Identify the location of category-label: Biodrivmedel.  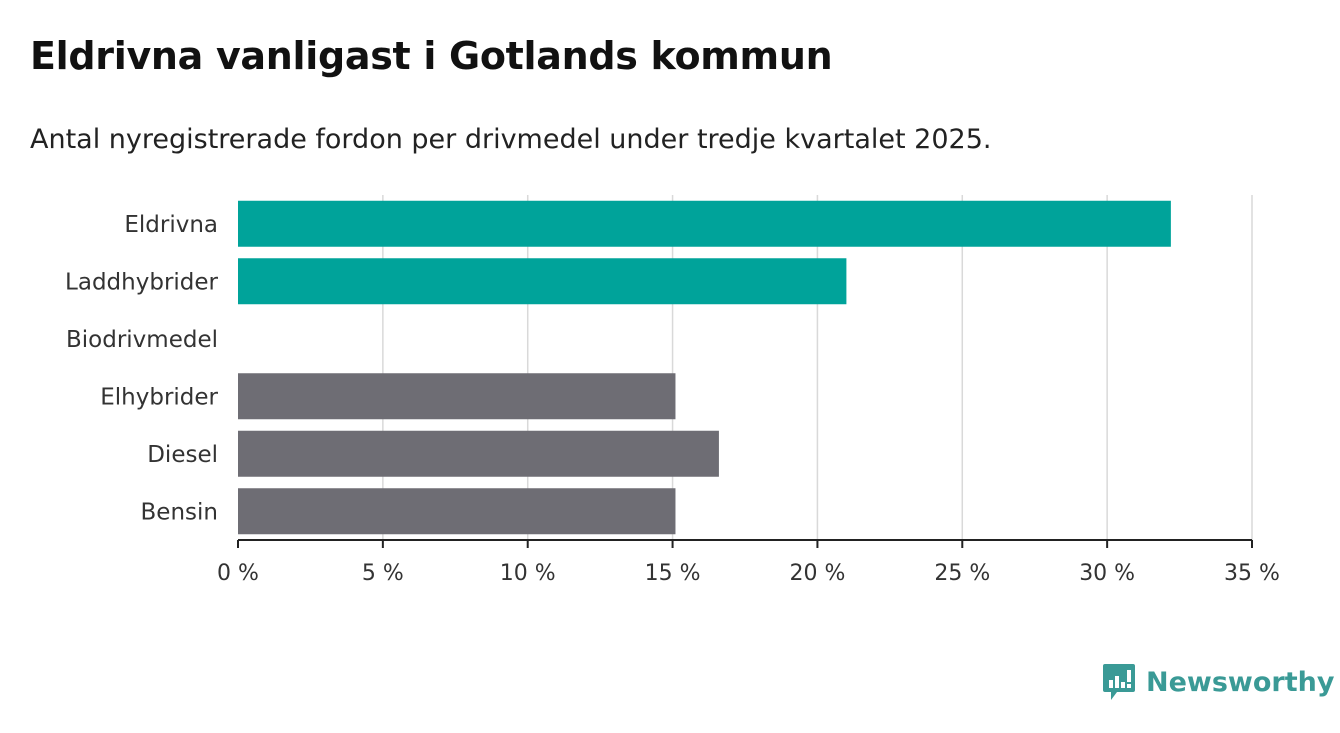
(142, 340).